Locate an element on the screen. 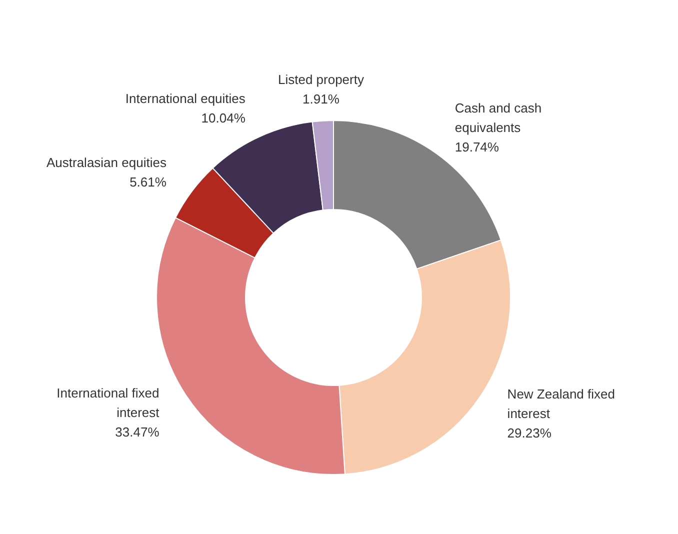 The height and width of the screenshot is (534, 678). slice-label: Cash and cash equivalents is located at coordinates (498, 118).